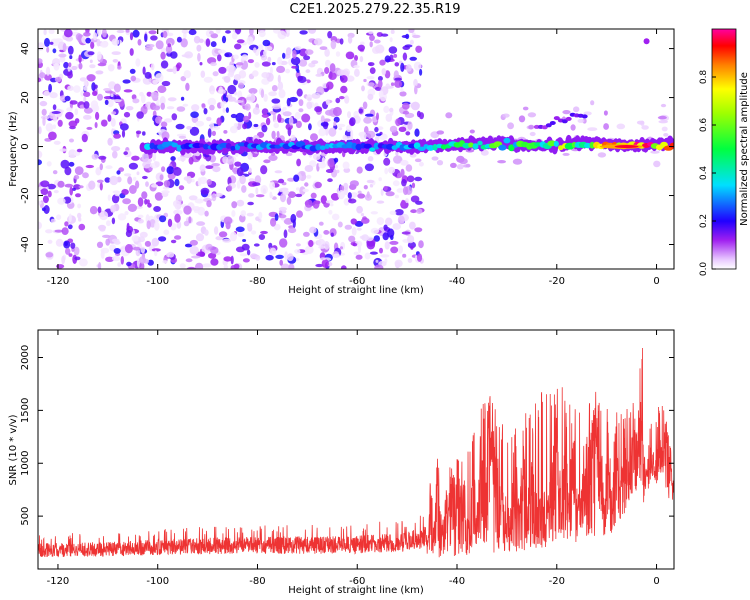  Describe the element at coordinates (58, 581) in the screenshot. I see `snr-x-tick-label: -120` at that location.